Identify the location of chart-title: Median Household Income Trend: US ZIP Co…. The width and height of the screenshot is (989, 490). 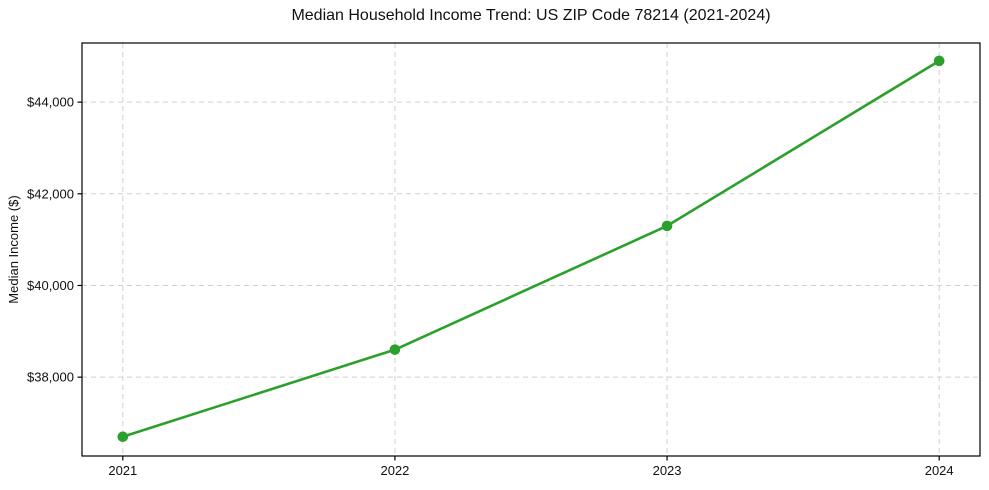
(531, 15).